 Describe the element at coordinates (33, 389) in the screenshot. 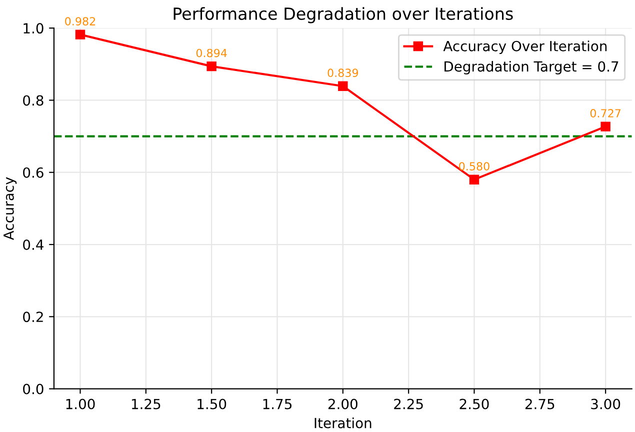

I see `y-tick-label: 0.0` at that location.